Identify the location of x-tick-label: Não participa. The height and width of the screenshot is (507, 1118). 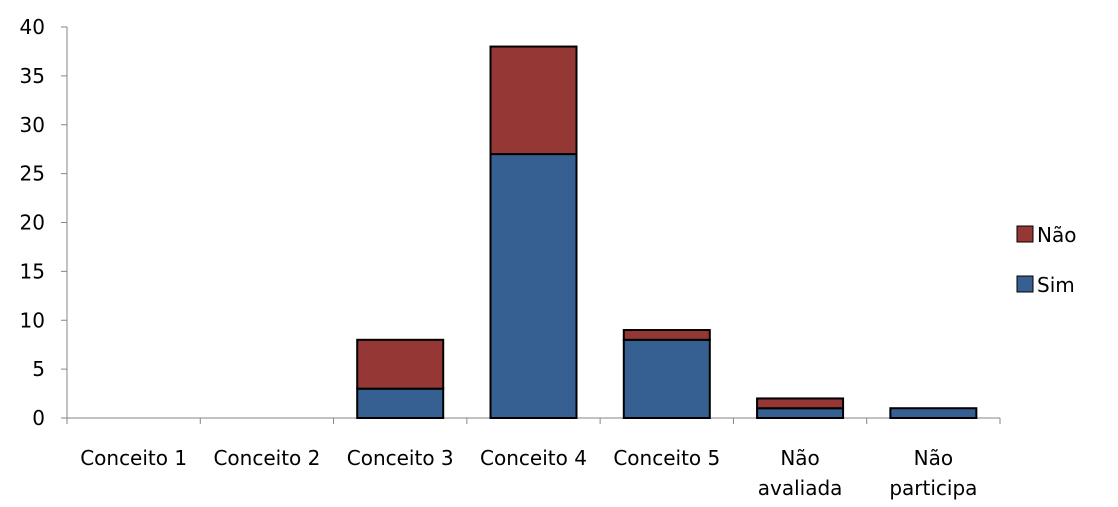
(933, 473).